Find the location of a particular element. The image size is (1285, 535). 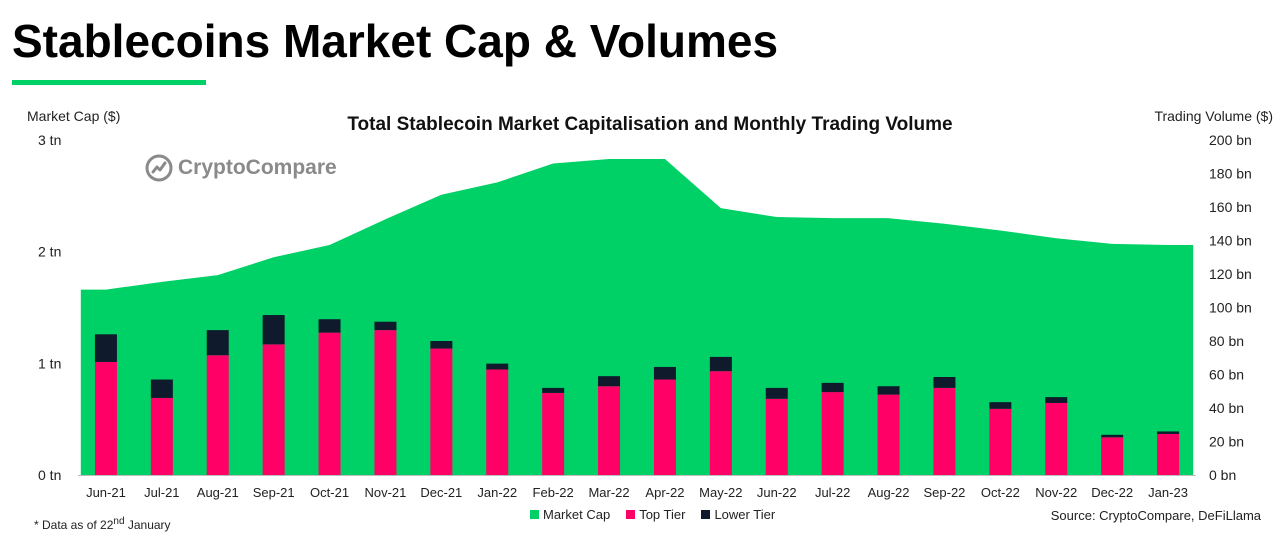

legend-item-lower-tier: Lower Tier is located at coordinates (738, 514).